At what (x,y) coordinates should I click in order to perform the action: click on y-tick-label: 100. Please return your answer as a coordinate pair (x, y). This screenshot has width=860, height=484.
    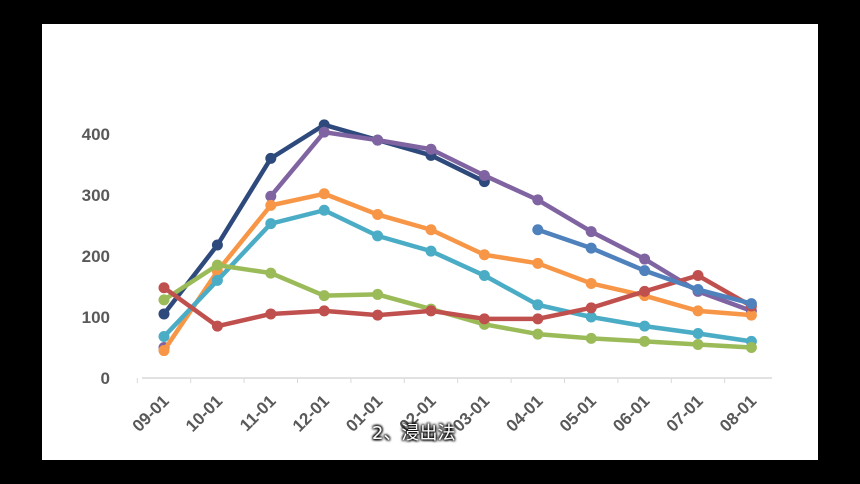
    Looking at the image, I should click on (96, 317).